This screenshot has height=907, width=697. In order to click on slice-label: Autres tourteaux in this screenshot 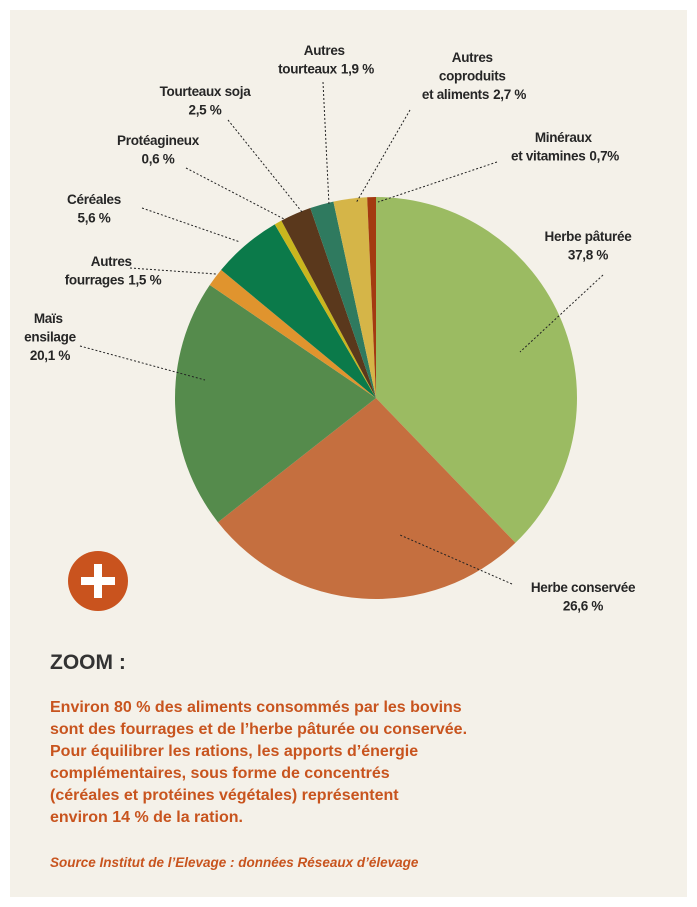, I will do `click(313, 60)`.